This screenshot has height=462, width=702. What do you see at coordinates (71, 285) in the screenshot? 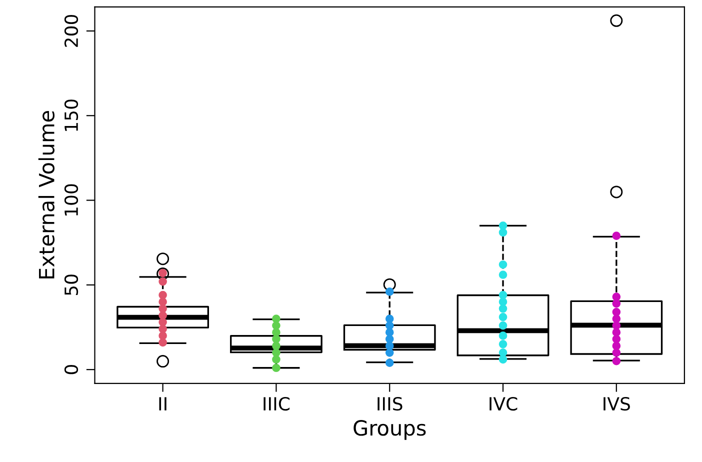
I see `y-tick-label: 50` at bounding box center [71, 285].